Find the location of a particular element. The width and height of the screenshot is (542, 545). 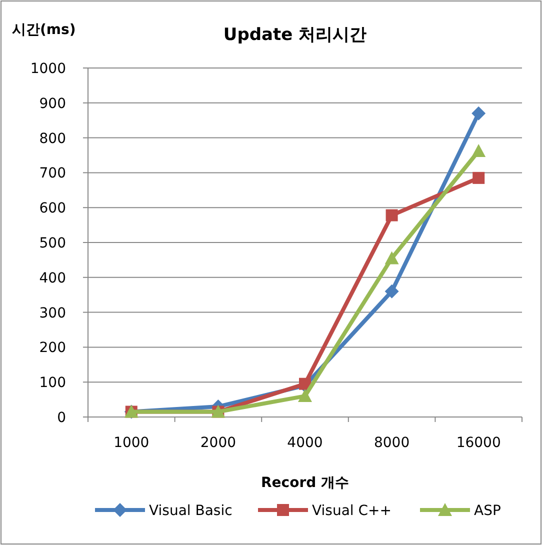

y-axis-title: 시간(ms) is located at coordinates (44, 30).